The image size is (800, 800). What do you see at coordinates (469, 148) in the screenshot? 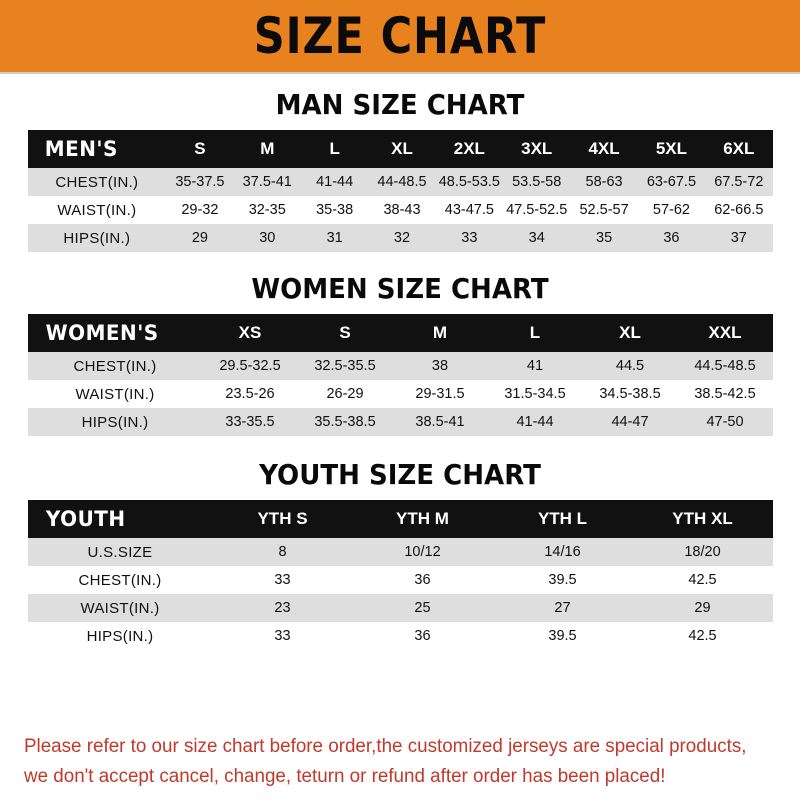
I see `man-size-col-4: 2XL` at bounding box center [469, 148].